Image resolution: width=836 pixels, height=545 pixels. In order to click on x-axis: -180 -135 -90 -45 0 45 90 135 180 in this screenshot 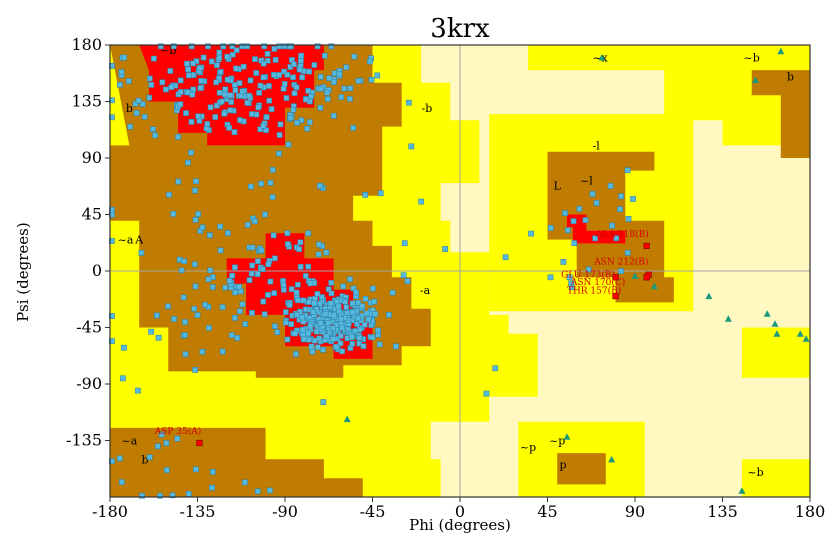, I will do `click(458, 509)`.